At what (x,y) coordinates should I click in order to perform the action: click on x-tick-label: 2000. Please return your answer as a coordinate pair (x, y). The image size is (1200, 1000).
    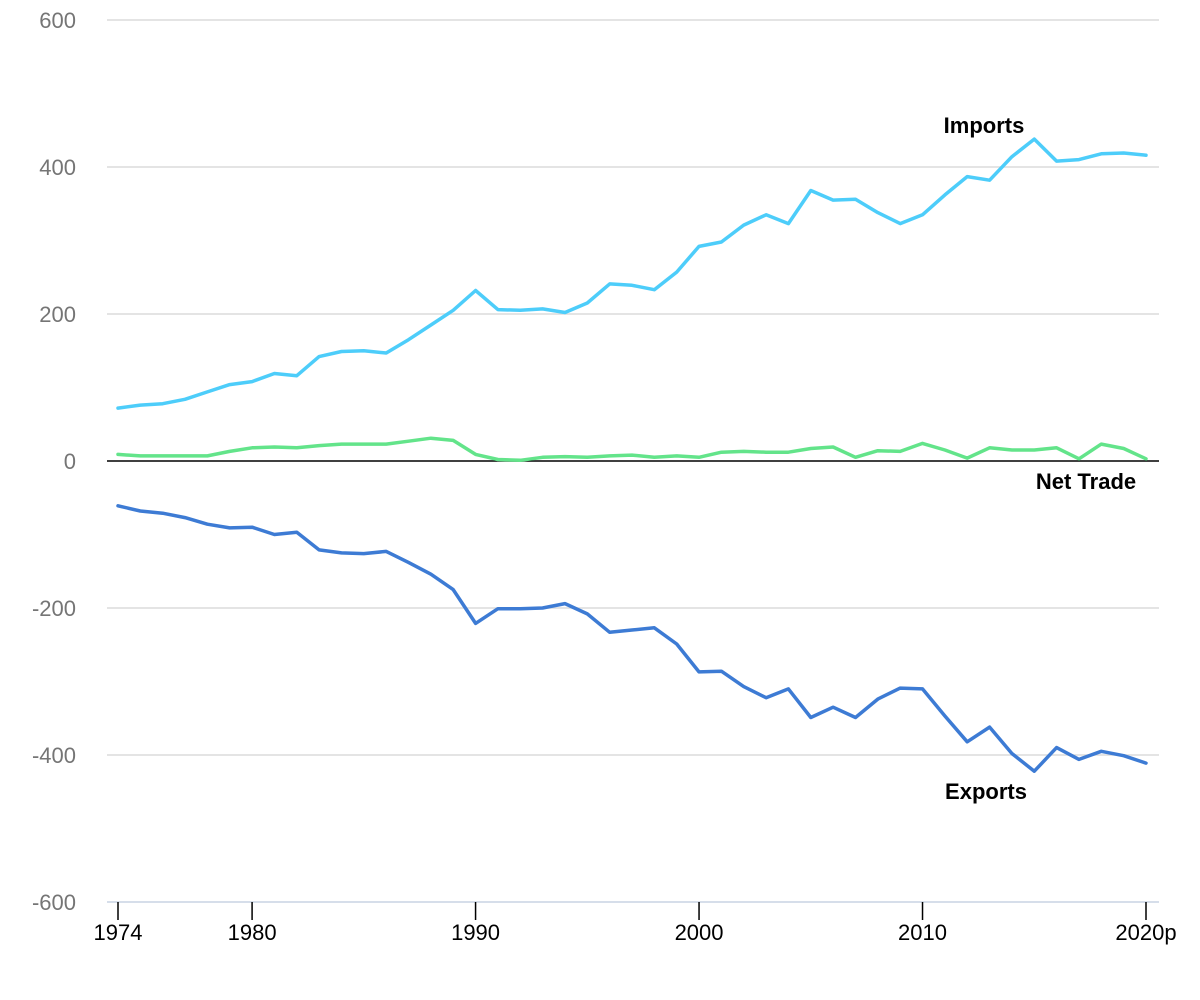
    Looking at the image, I should click on (699, 932).